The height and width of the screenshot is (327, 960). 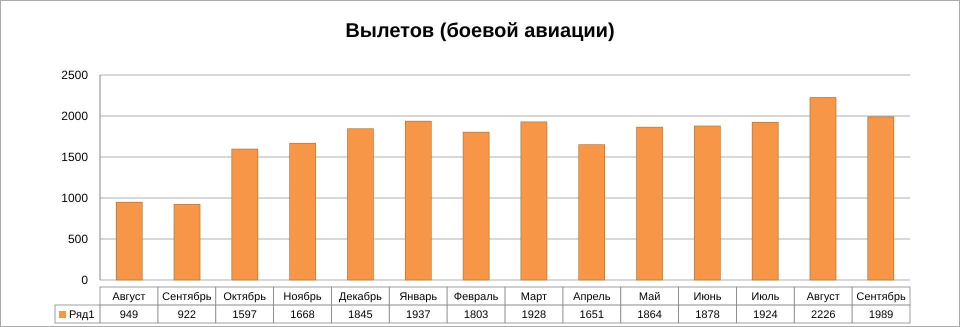 I want to click on x-tick-label: Март, so click(x=534, y=297).